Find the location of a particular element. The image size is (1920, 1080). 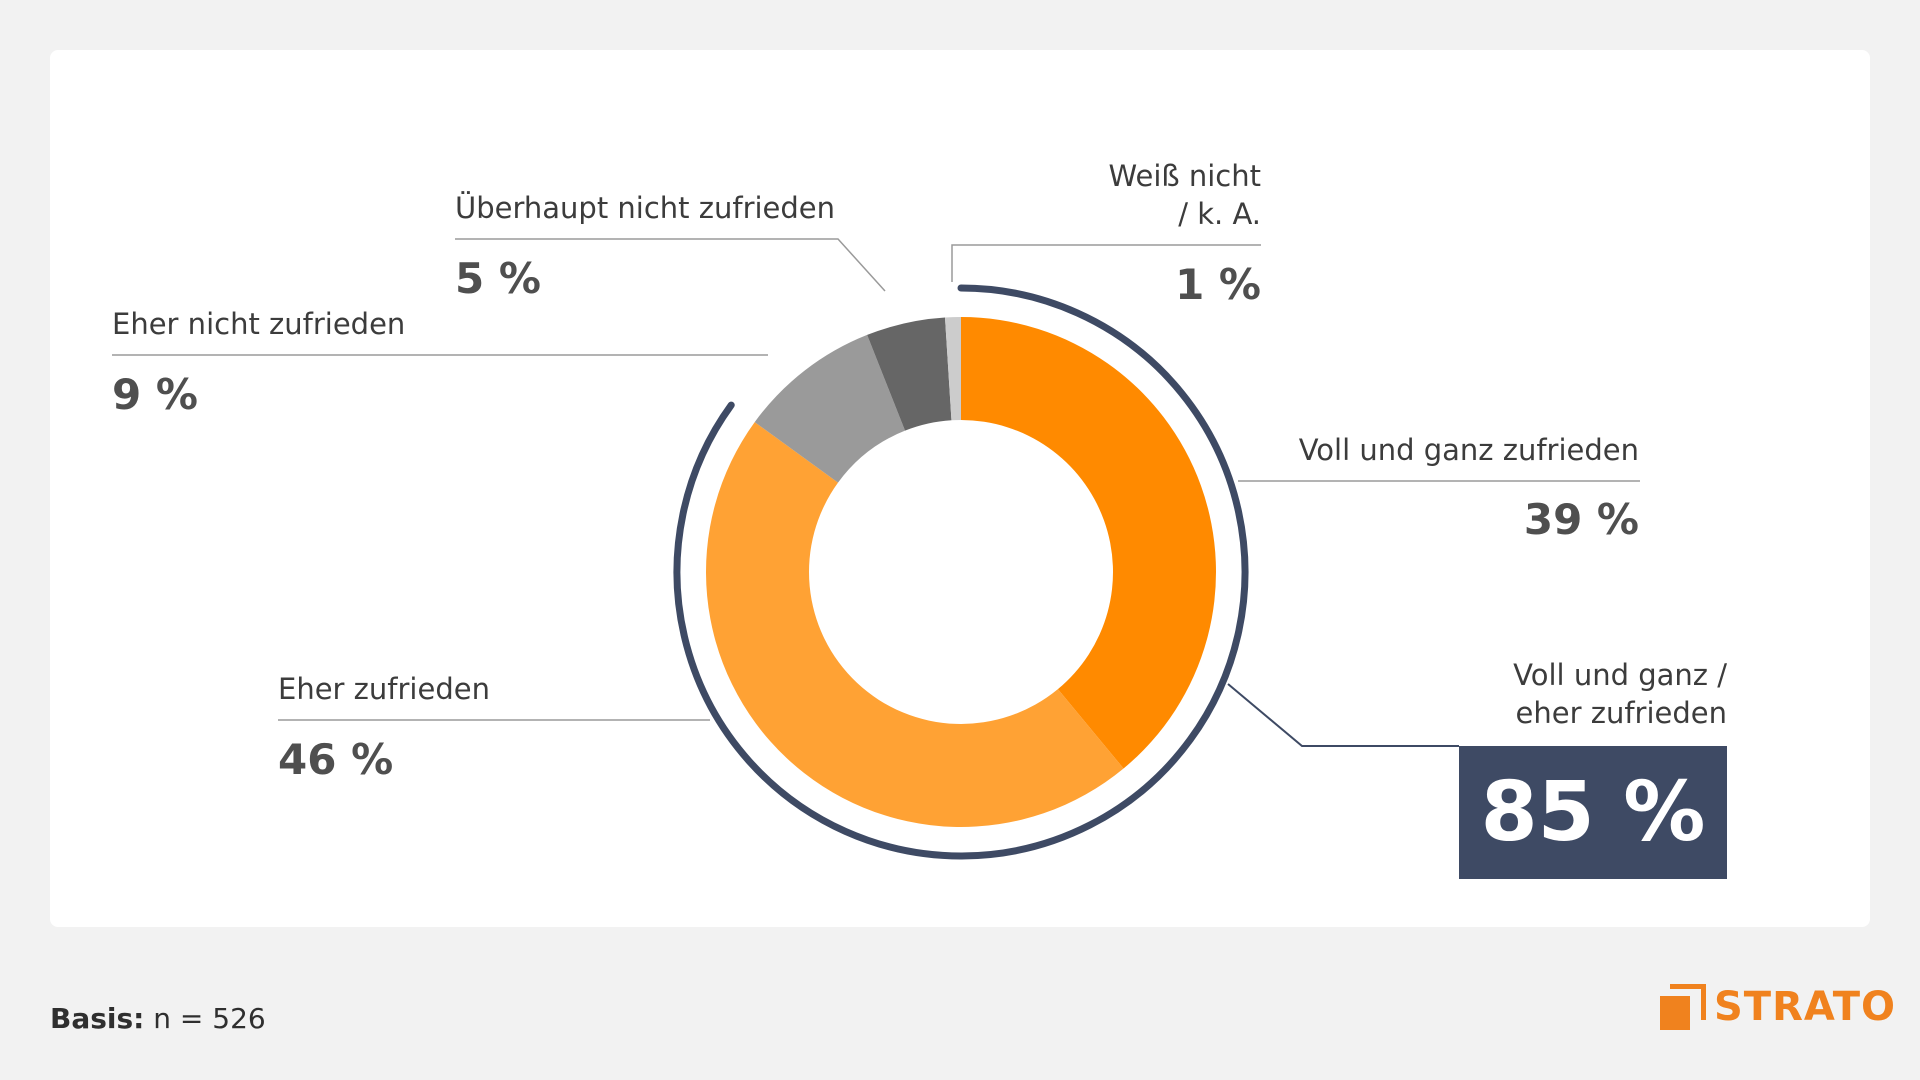

label-eher-zufrieden-value: 46 % is located at coordinates (336, 759).